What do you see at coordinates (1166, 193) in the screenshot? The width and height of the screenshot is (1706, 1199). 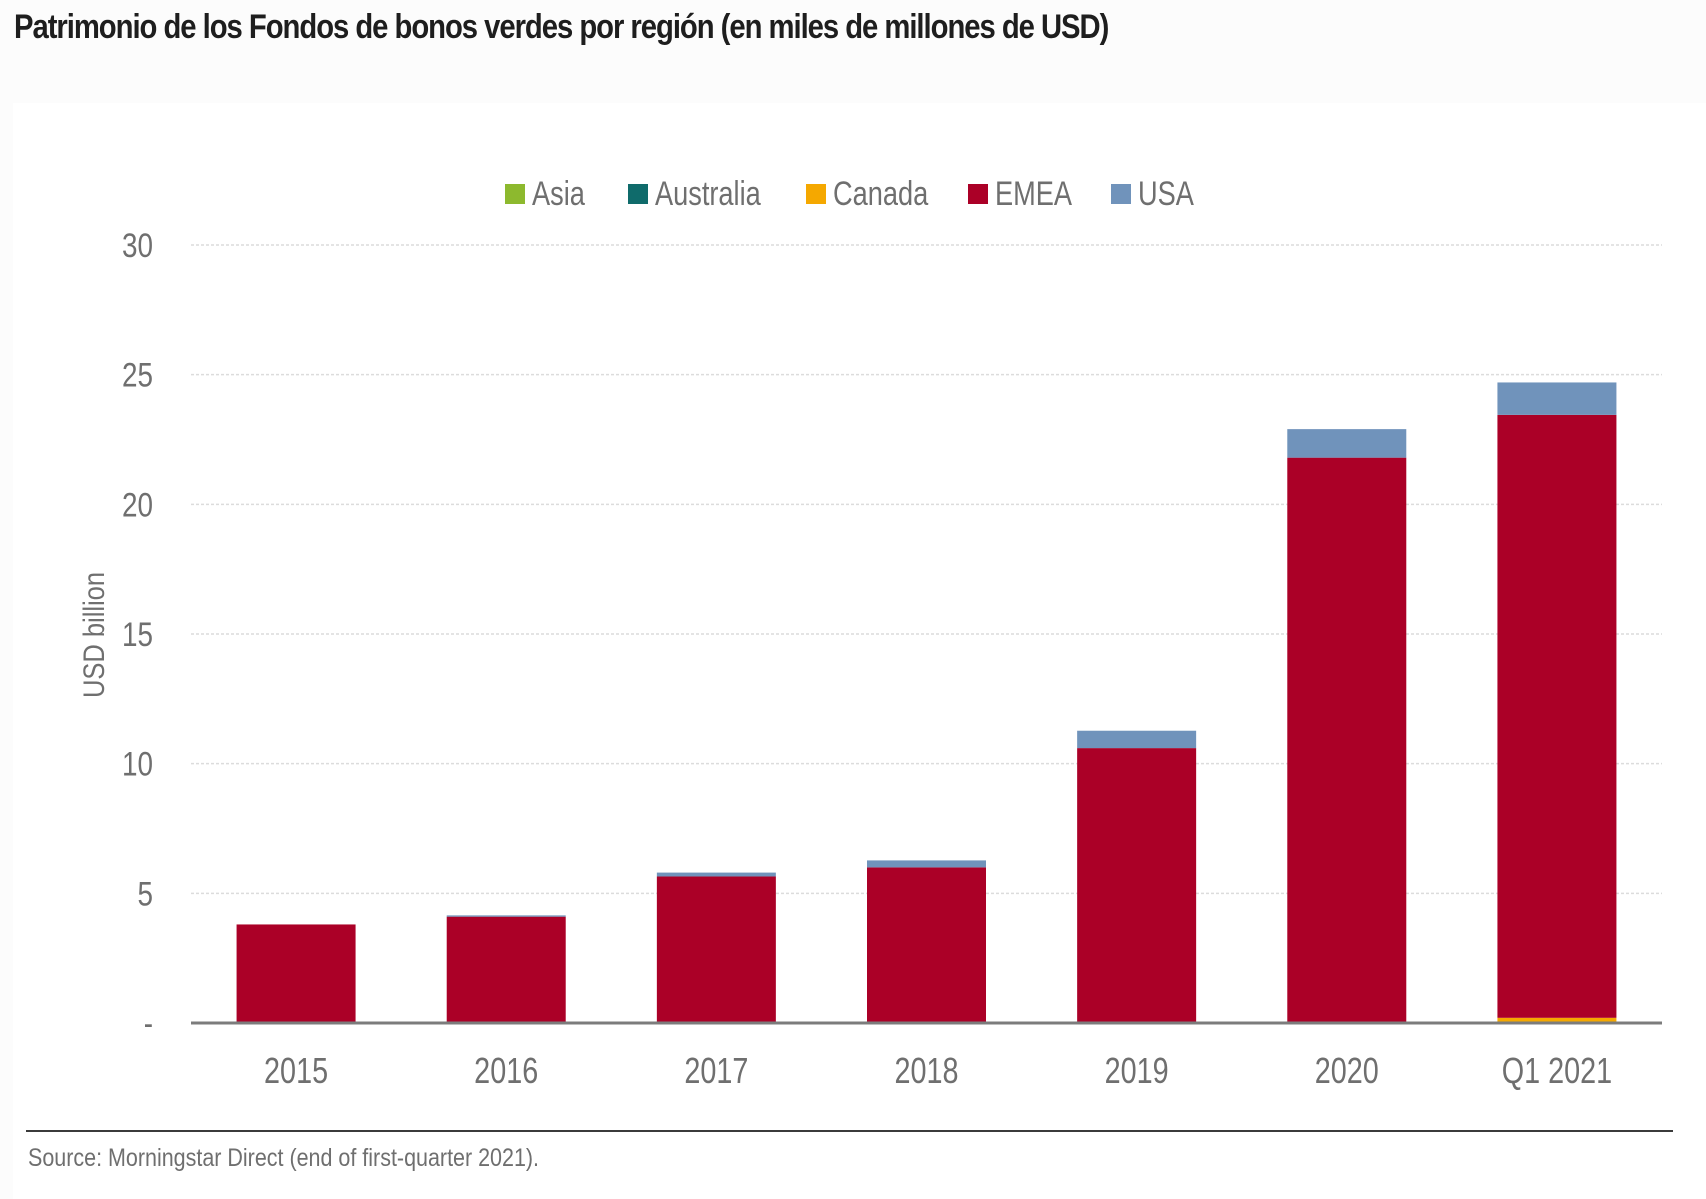 I see `legend-label: USA` at bounding box center [1166, 193].